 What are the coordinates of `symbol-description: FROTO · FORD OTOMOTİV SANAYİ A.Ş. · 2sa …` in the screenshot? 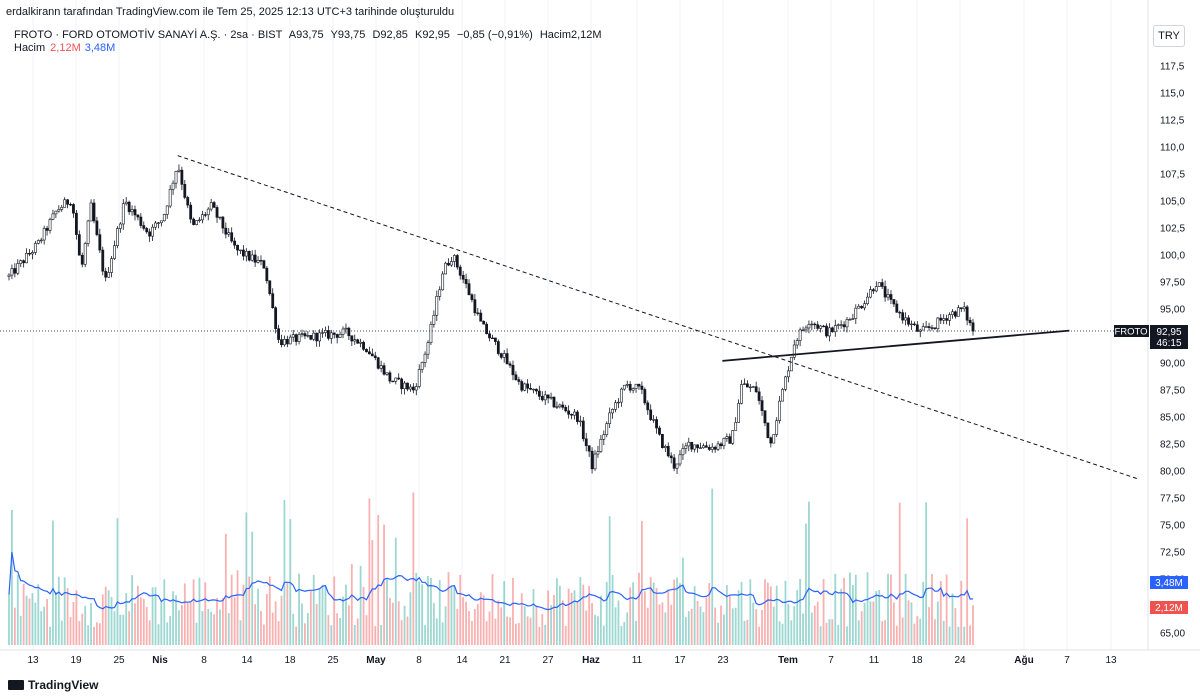 It's located at (148, 35).